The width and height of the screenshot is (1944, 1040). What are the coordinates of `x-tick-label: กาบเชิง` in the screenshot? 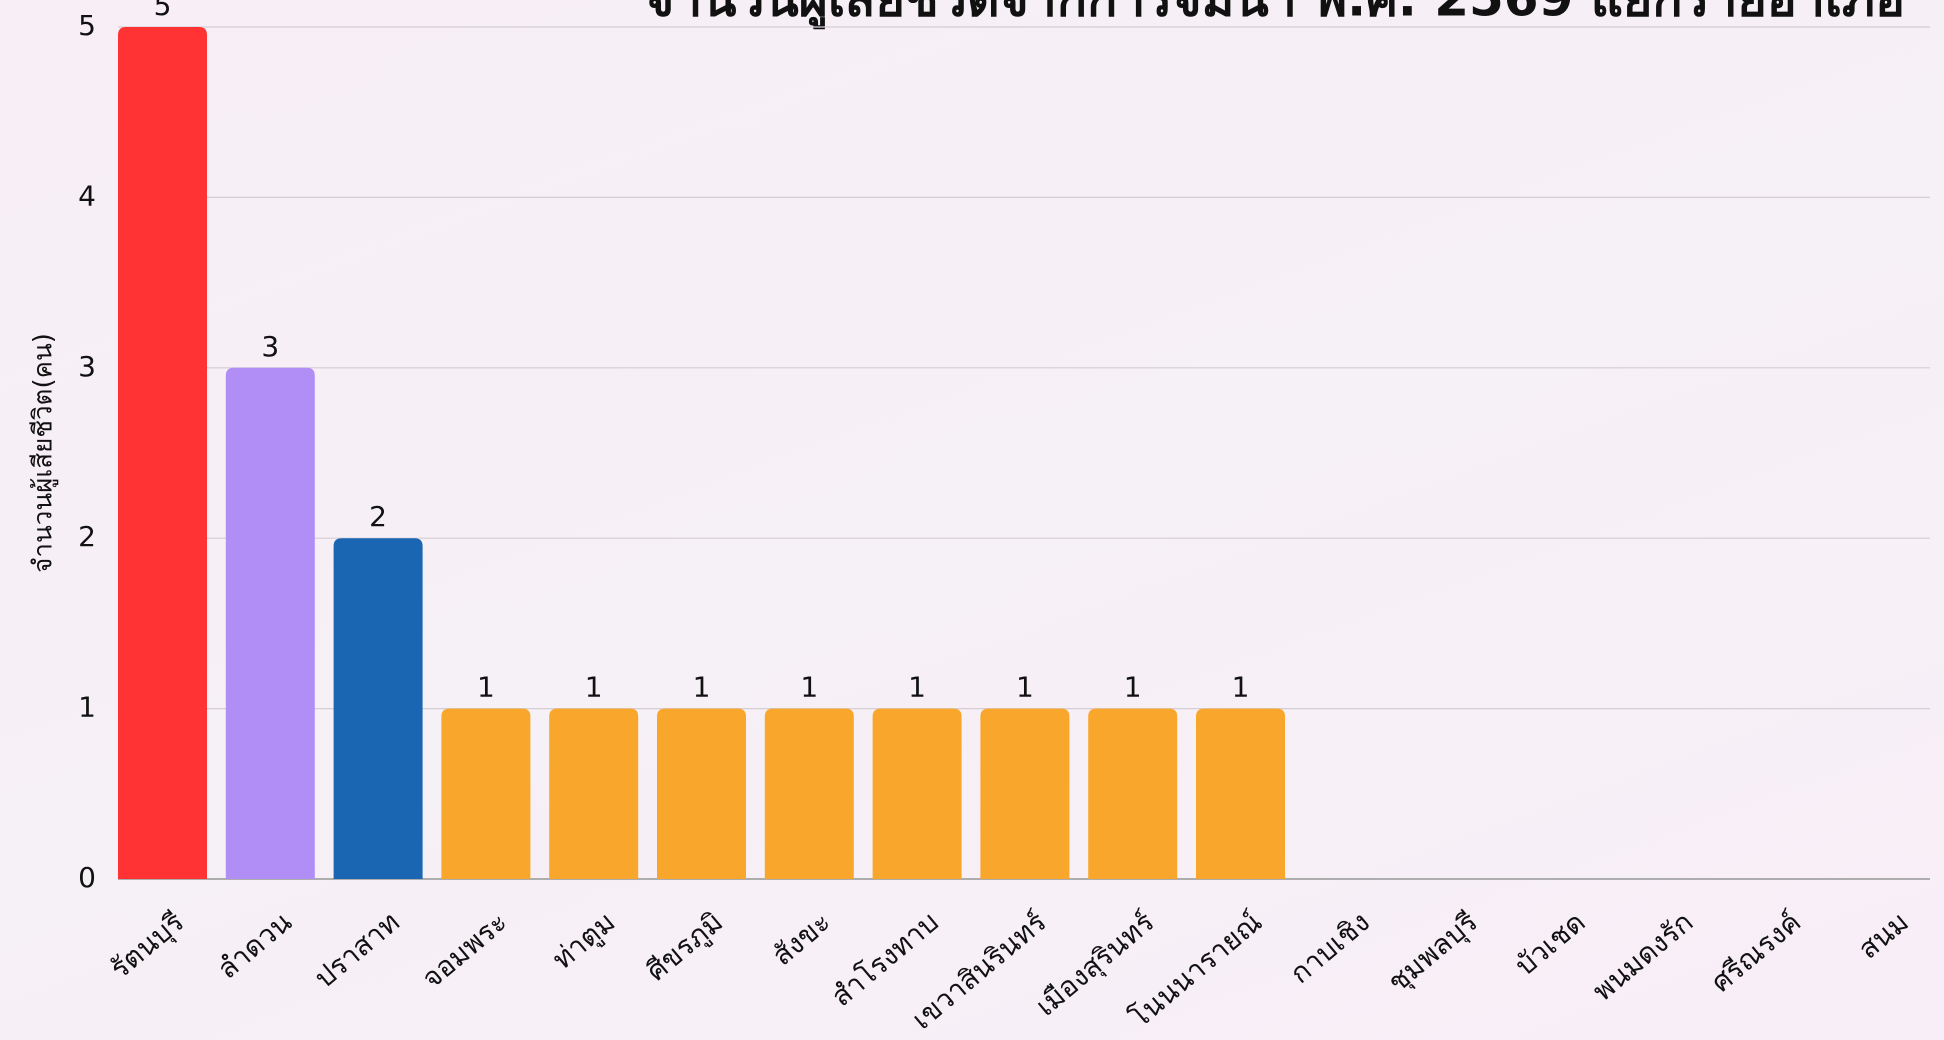 It's located at (1330, 947).